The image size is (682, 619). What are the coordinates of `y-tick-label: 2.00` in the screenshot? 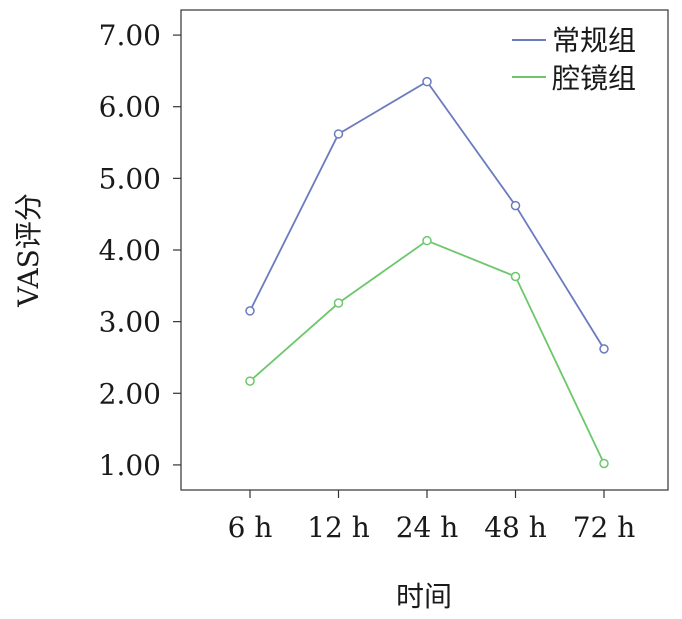 It's located at (130, 393).